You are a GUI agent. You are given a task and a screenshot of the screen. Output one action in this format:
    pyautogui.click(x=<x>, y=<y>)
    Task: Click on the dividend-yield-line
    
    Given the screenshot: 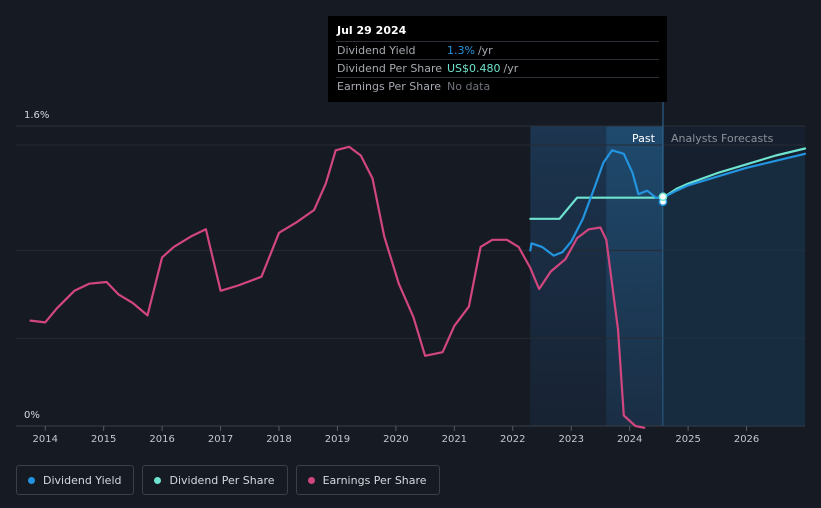 What is the action you would take?
    pyautogui.click(x=668, y=203)
    